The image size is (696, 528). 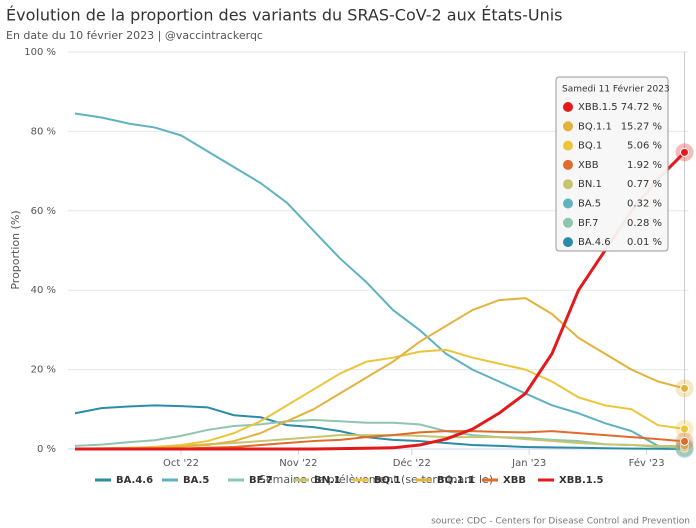 I want to click on x-axis-label: Semaine de prélèvement (se terminant le), so click(x=376, y=479).